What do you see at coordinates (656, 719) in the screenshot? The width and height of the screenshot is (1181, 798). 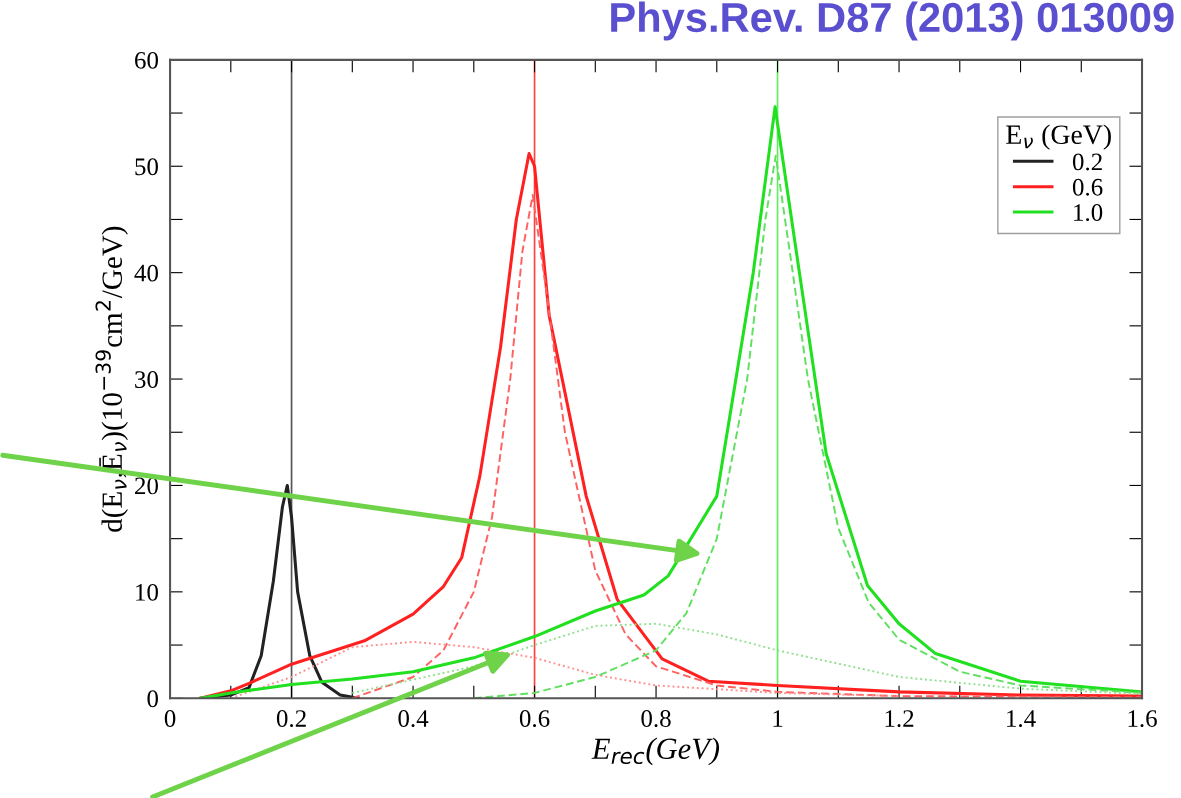 I see `x-tick-label: 0.8` at bounding box center [656, 719].